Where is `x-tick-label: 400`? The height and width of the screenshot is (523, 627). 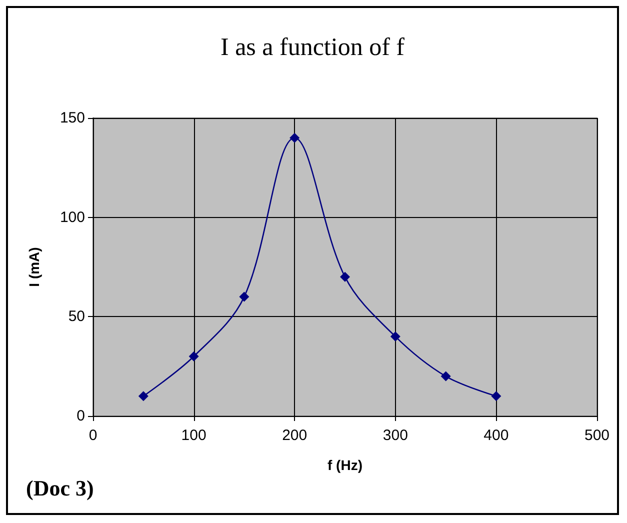 x-tick-label: 400 is located at coordinates (496, 435).